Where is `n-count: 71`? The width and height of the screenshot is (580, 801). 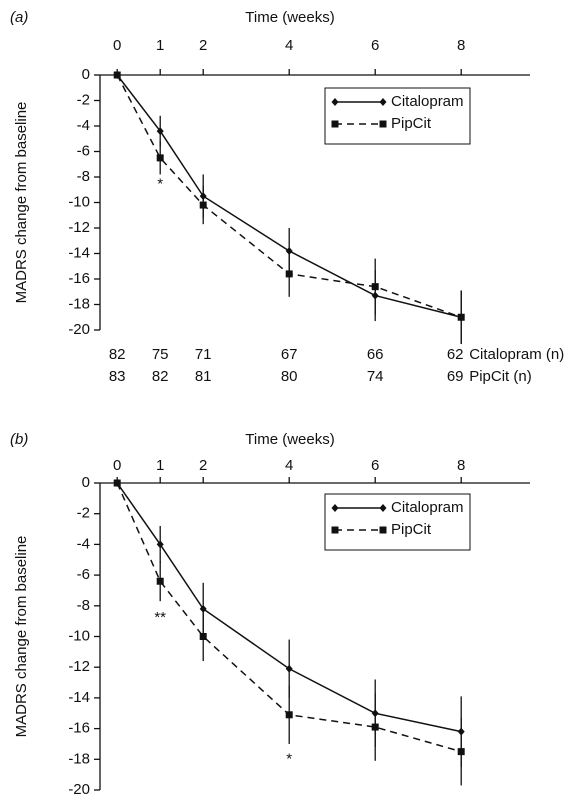 n-count: 71 is located at coordinates (203, 354).